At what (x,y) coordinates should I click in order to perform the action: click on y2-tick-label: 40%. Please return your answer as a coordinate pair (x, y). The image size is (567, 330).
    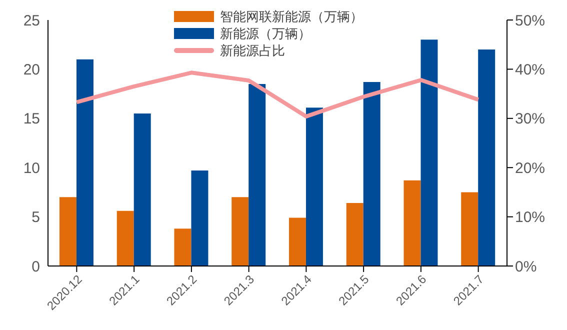
    Looking at the image, I should click on (530, 70).